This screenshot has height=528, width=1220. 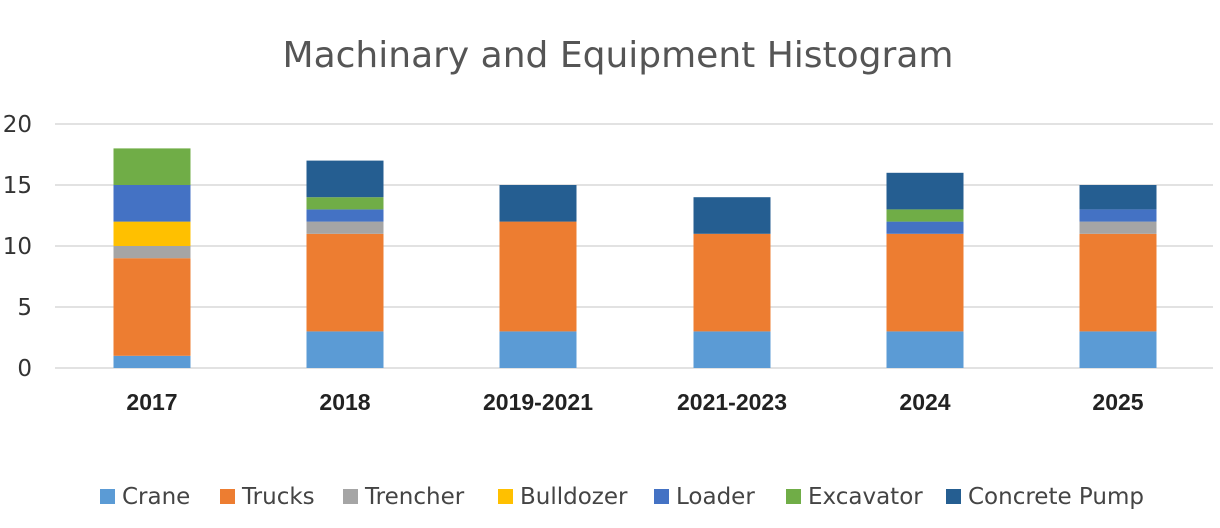 I want to click on legend-label: Loader, so click(x=715, y=497).